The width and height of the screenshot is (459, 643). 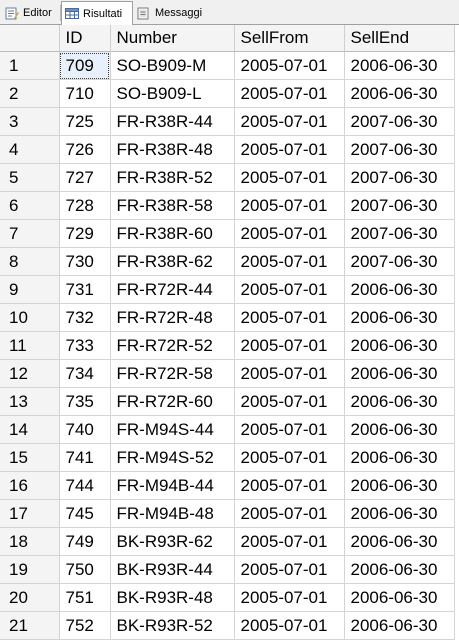 What do you see at coordinates (30, 485) in the screenshot?
I see `row-number-cell: 16` at bounding box center [30, 485].